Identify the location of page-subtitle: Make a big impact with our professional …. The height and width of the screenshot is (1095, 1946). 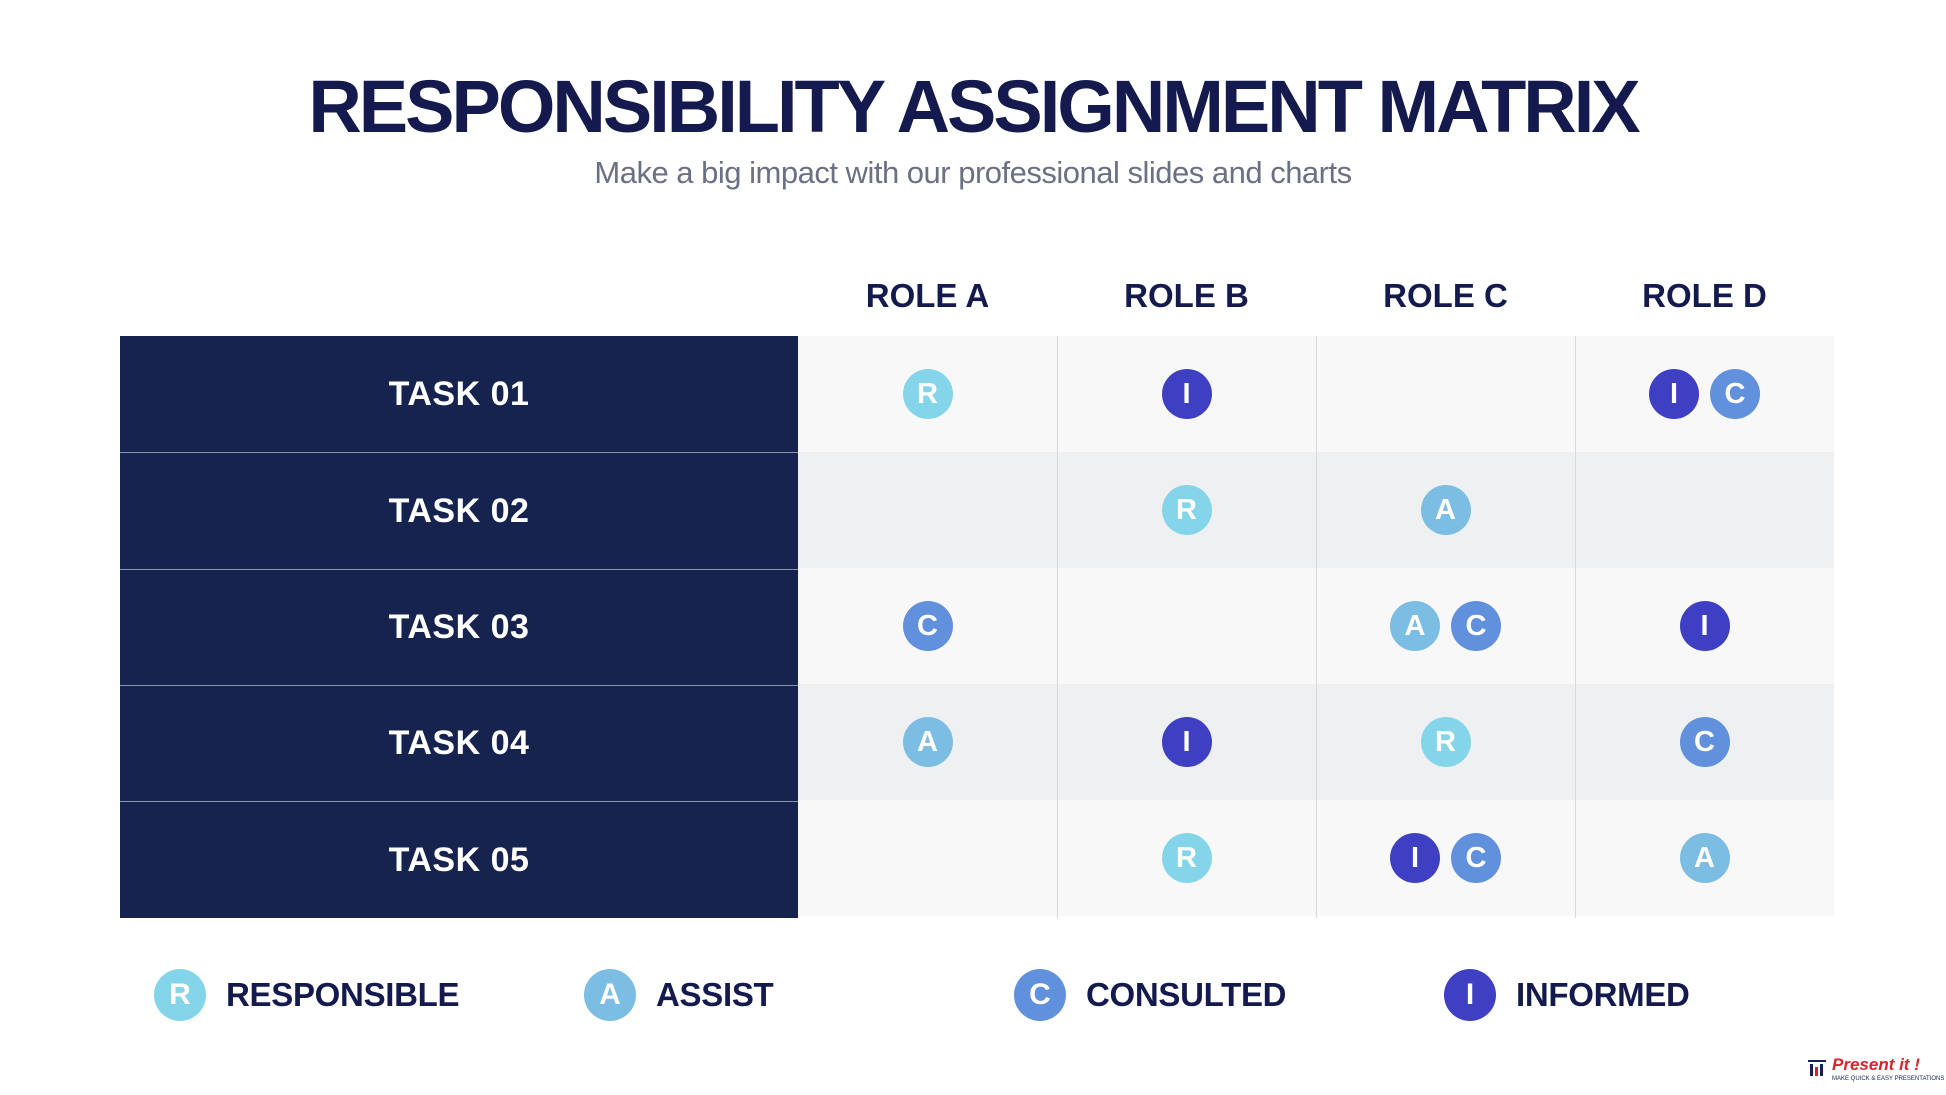
(973, 172).